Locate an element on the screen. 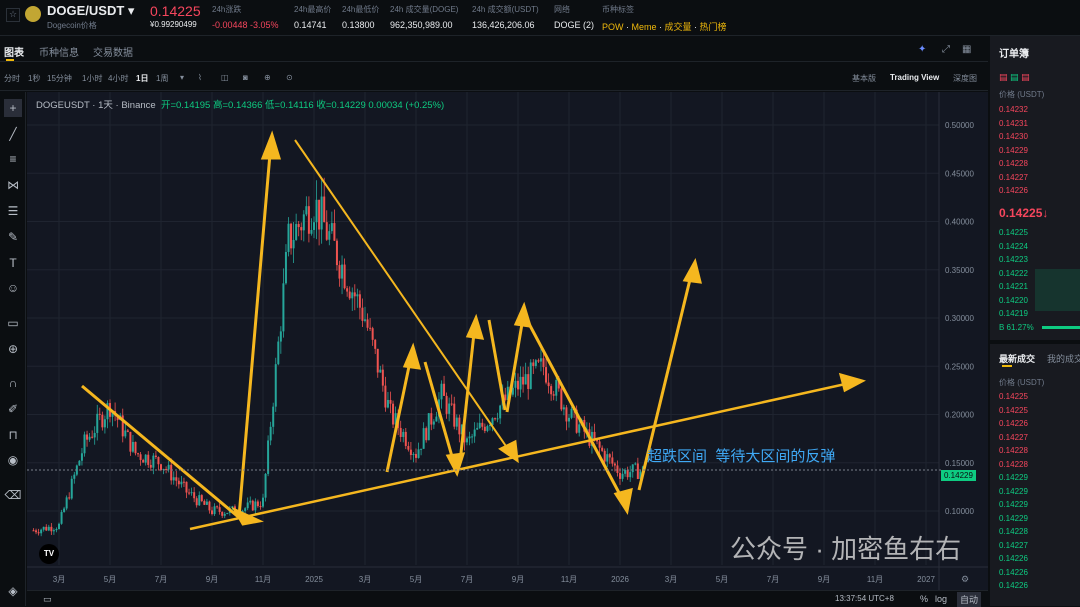 This screenshot has width=1080, height=607. camera-icon: ◙ is located at coordinates (245, 77).